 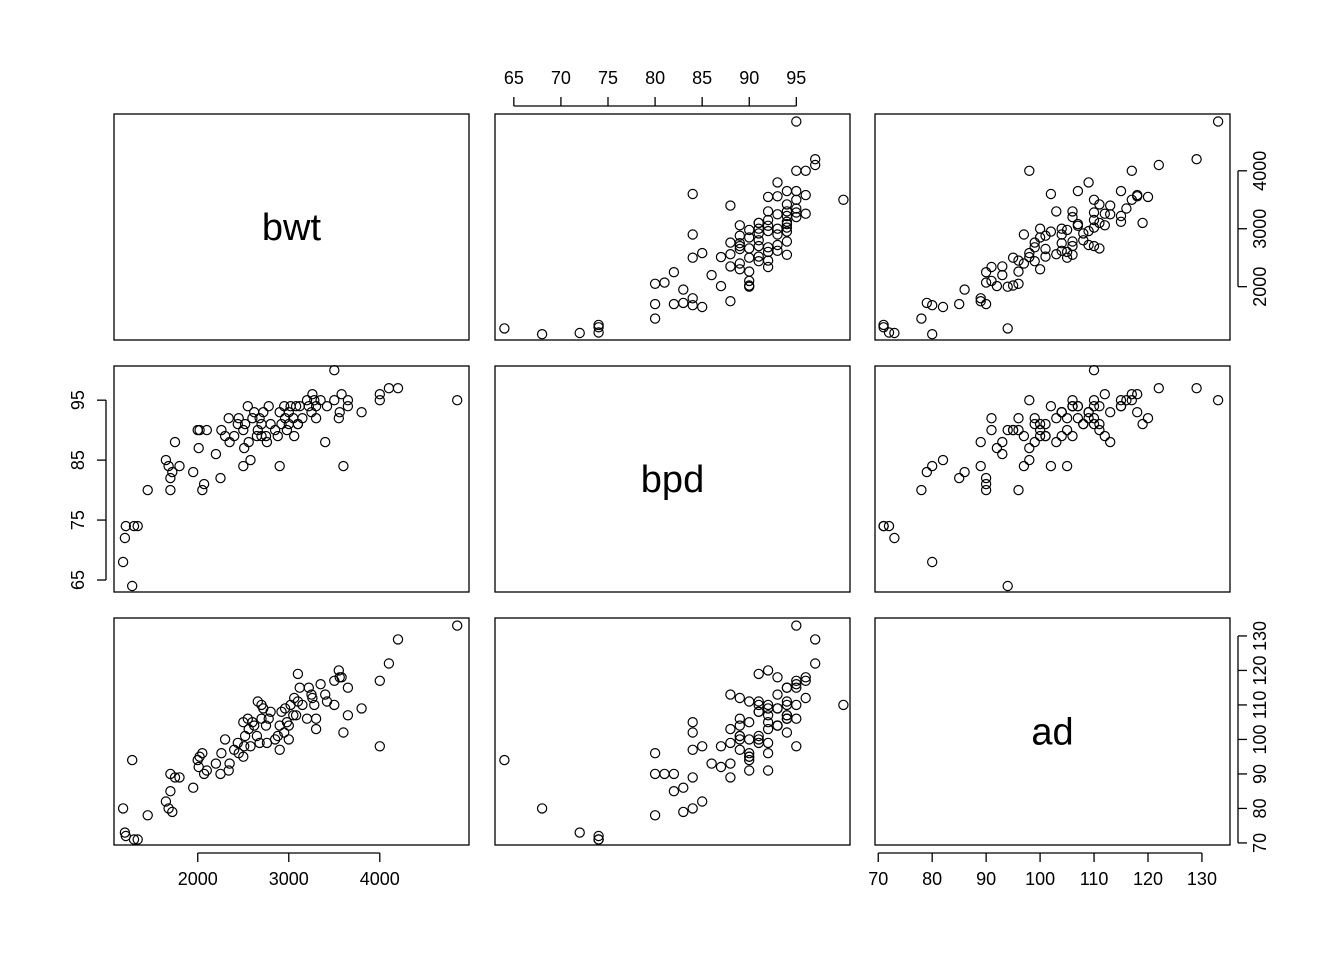 I want to click on tick-label: 95, so click(x=796, y=78).